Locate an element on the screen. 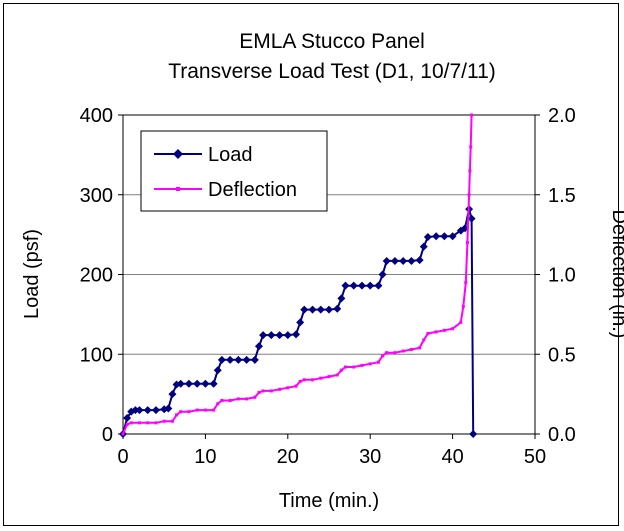 This screenshot has height=531, width=624. x-tick-label: 30 is located at coordinates (370, 457).